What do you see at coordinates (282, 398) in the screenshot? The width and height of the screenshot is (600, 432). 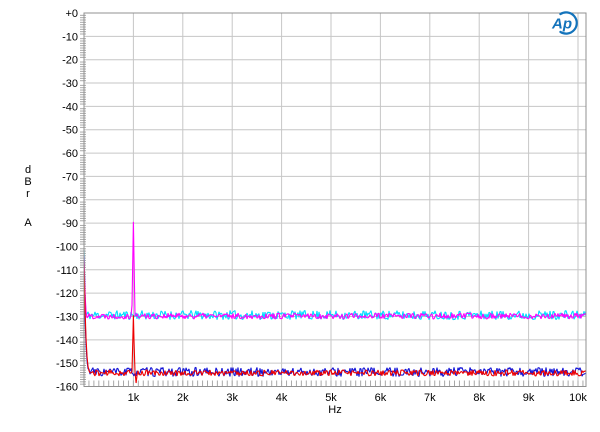 I see `x-tick-label: 4k` at bounding box center [282, 398].